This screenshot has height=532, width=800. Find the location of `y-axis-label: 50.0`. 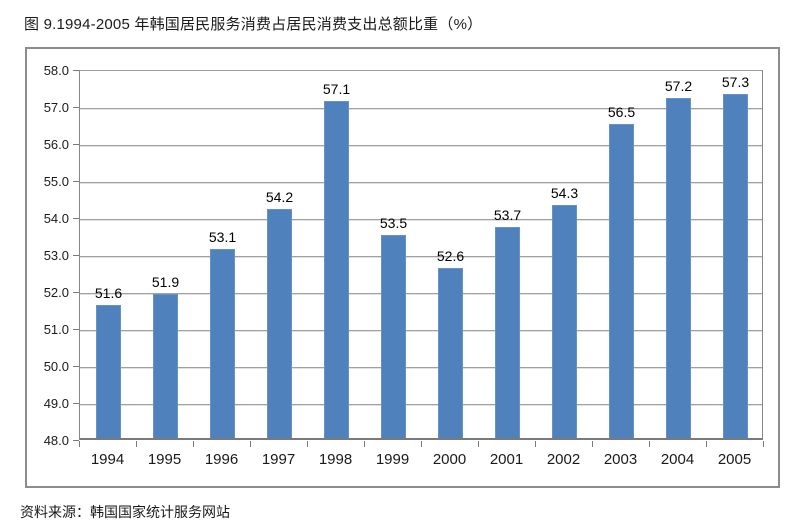

y-axis-label: 50.0 is located at coordinates (56, 366).